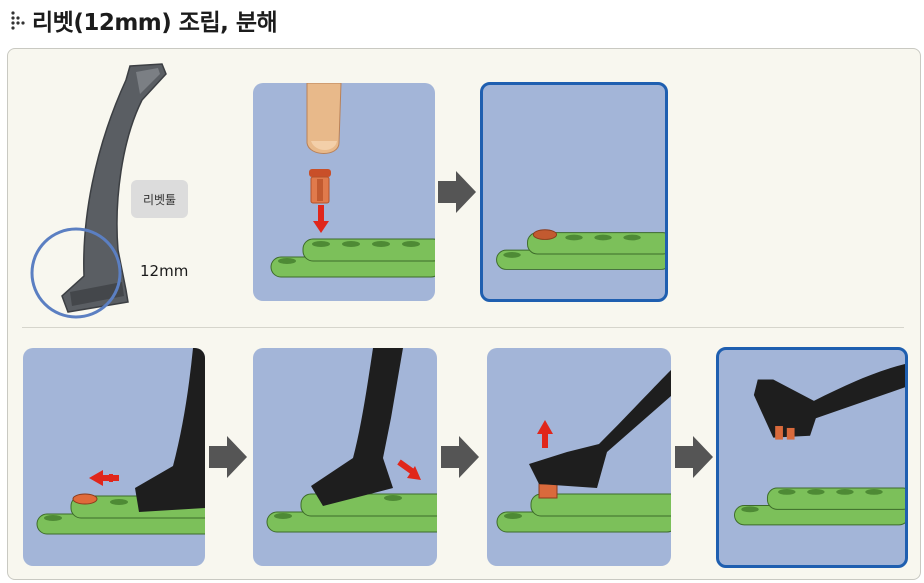 This screenshot has height=583, width=924. I want to click on rivet-tool-illustration, so click(98, 191).